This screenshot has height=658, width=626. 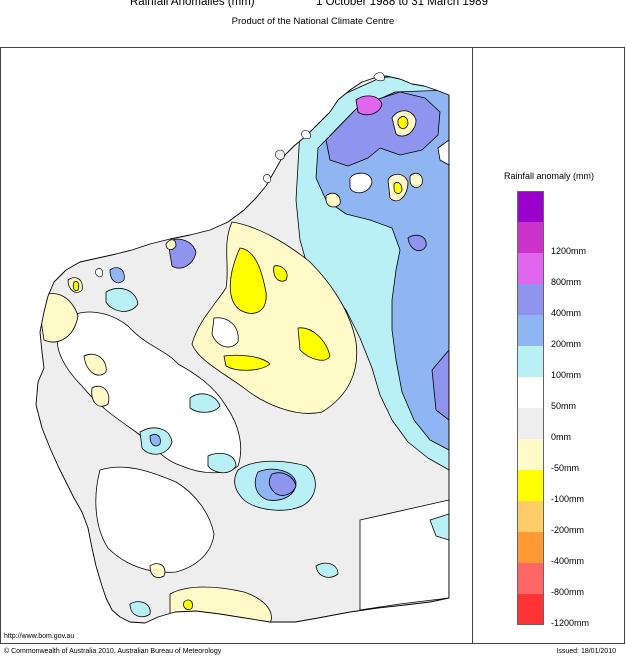 What do you see at coordinates (568, 499) in the screenshot?
I see `legend-label: -100mm` at bounding box center [568, 499].